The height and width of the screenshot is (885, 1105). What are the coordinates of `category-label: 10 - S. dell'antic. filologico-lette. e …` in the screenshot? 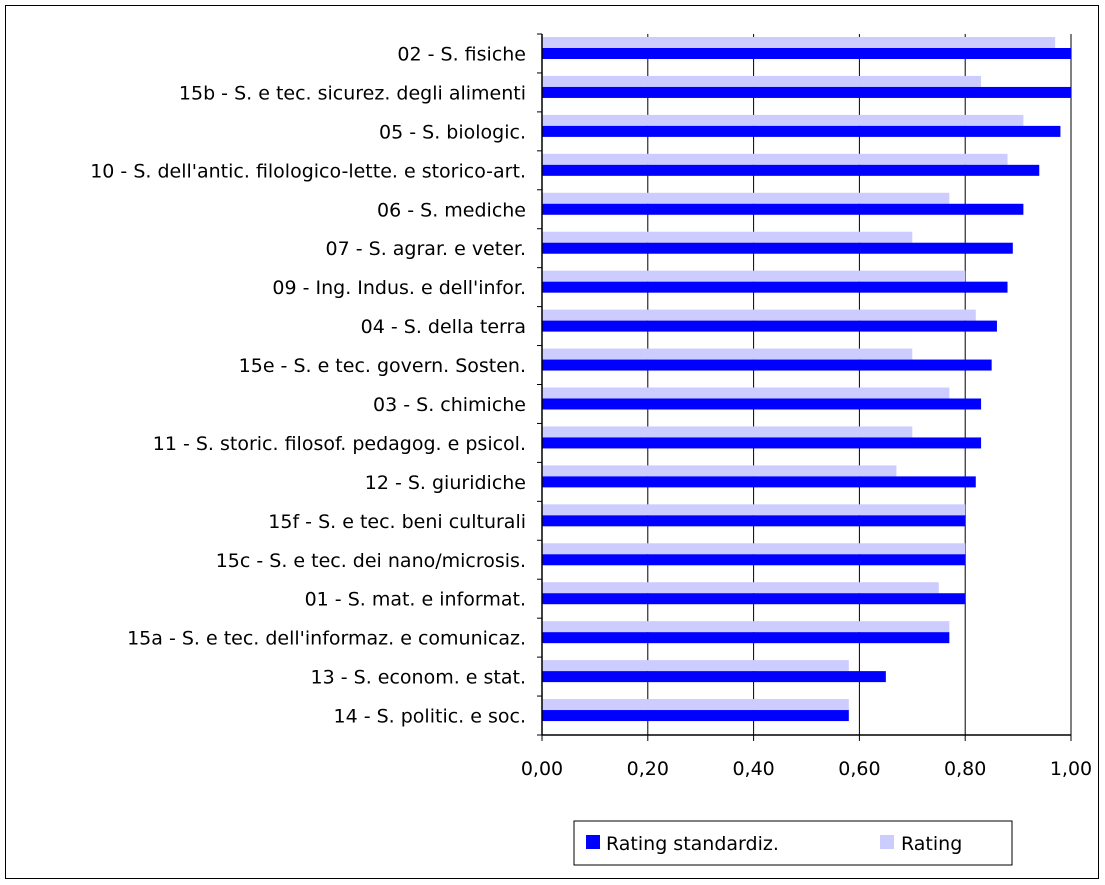 It's located at (308, 171).